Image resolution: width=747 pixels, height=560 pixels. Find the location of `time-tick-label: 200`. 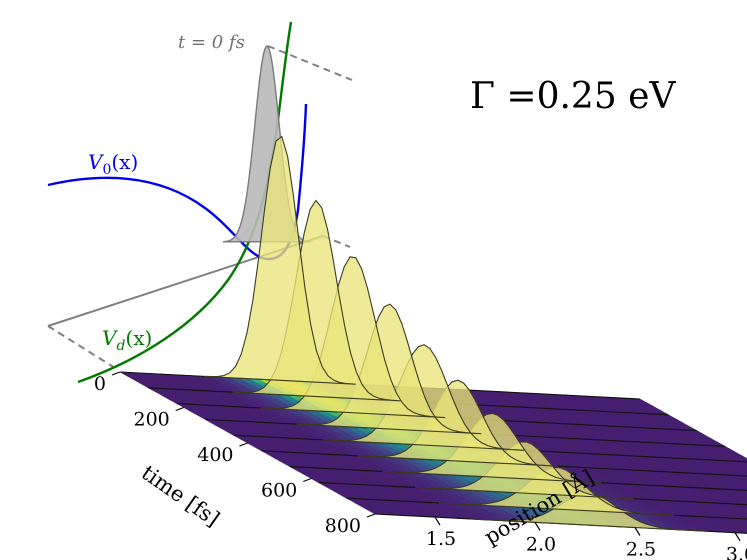

time-tick-label: 200 is located at coordinates (151, 420).